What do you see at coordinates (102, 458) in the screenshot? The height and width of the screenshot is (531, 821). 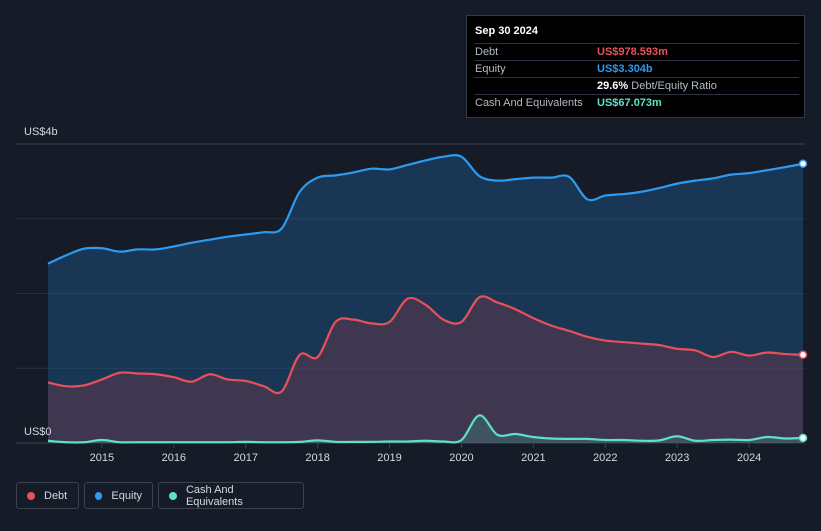 I see `x-tick-label: 2015` at bounding box center [102, 458].